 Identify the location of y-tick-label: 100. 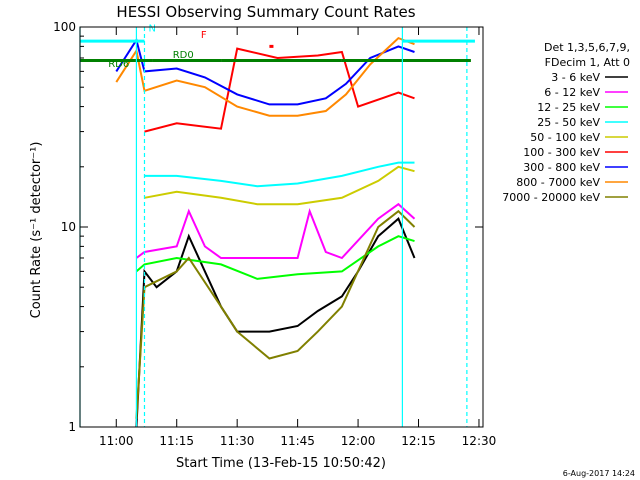
(64, 27).